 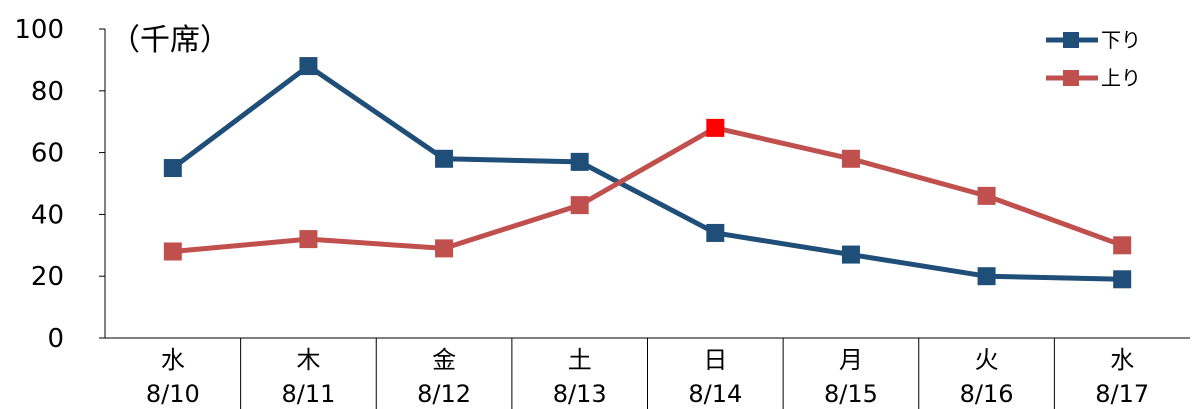 I want to click on x-category-date: 8/11, so click(x=308, y=394).